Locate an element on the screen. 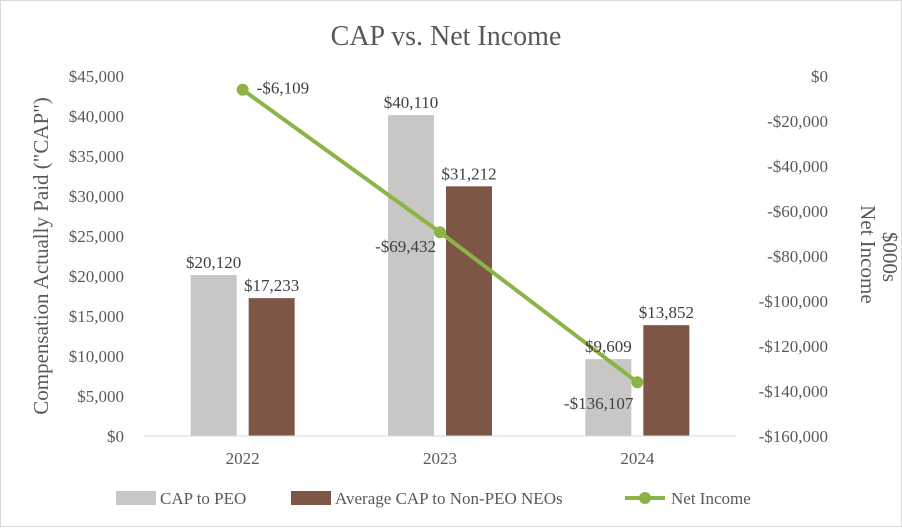  y2-tick-label: -$80,000 is located at coordinates (797, 256).